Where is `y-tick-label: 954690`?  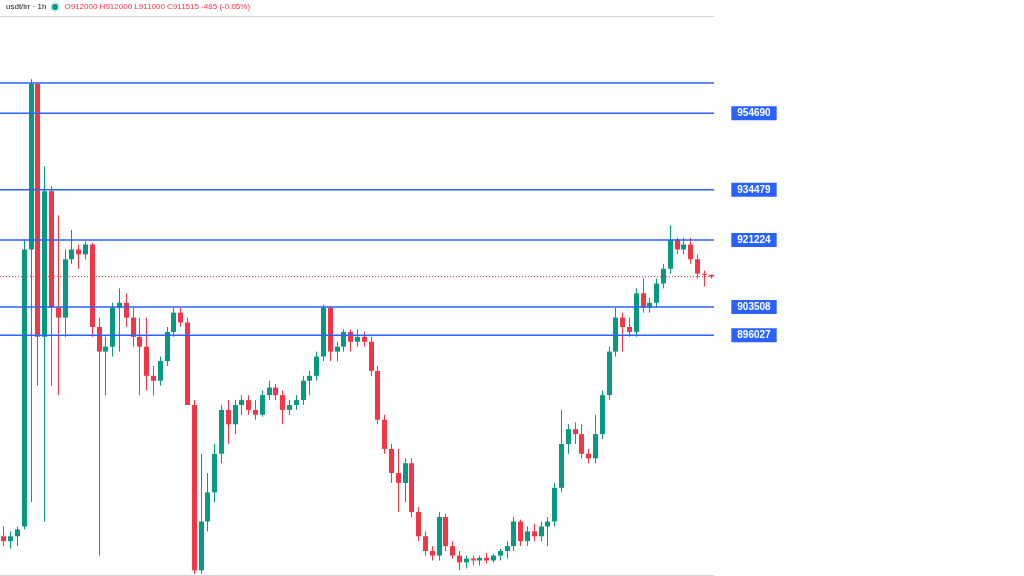 y-tick-label: 954690 is located at coordinates (754, 113).